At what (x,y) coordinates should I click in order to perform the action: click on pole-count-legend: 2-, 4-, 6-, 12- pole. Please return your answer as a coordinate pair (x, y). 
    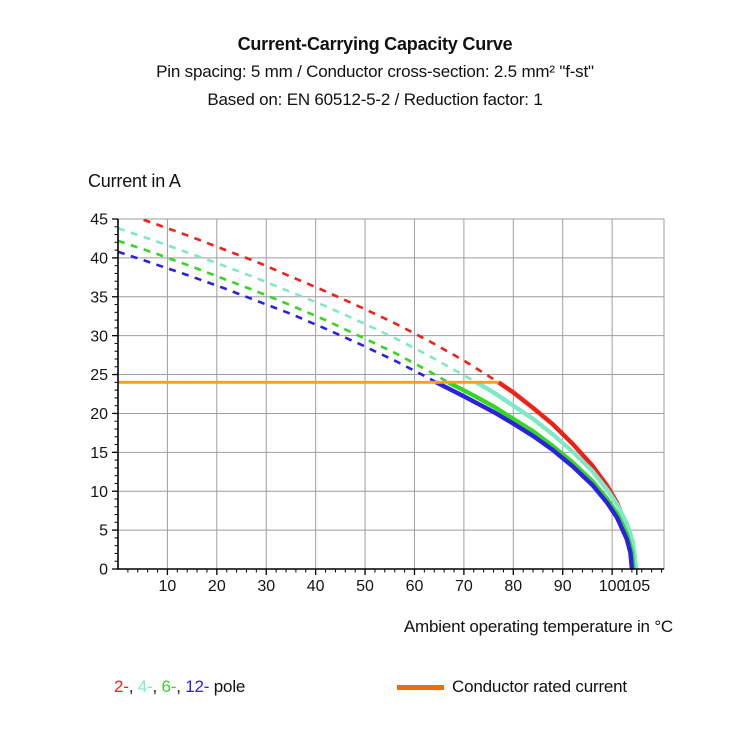
    Looking at the image, I should click on (179, 687).